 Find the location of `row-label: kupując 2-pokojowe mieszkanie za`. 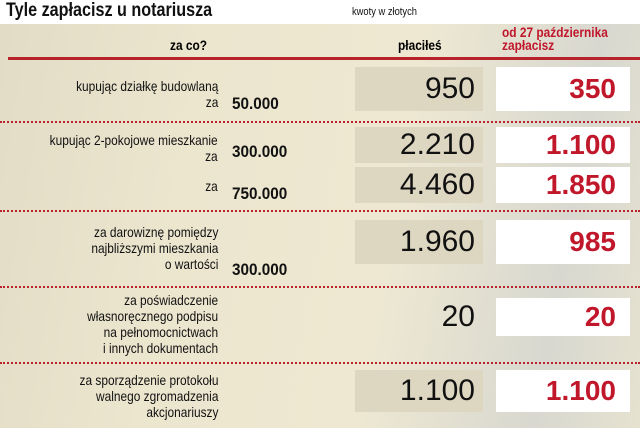

row-label: kupując 2-pokojowe mieszkanie za is located at coordinates (134, 148).